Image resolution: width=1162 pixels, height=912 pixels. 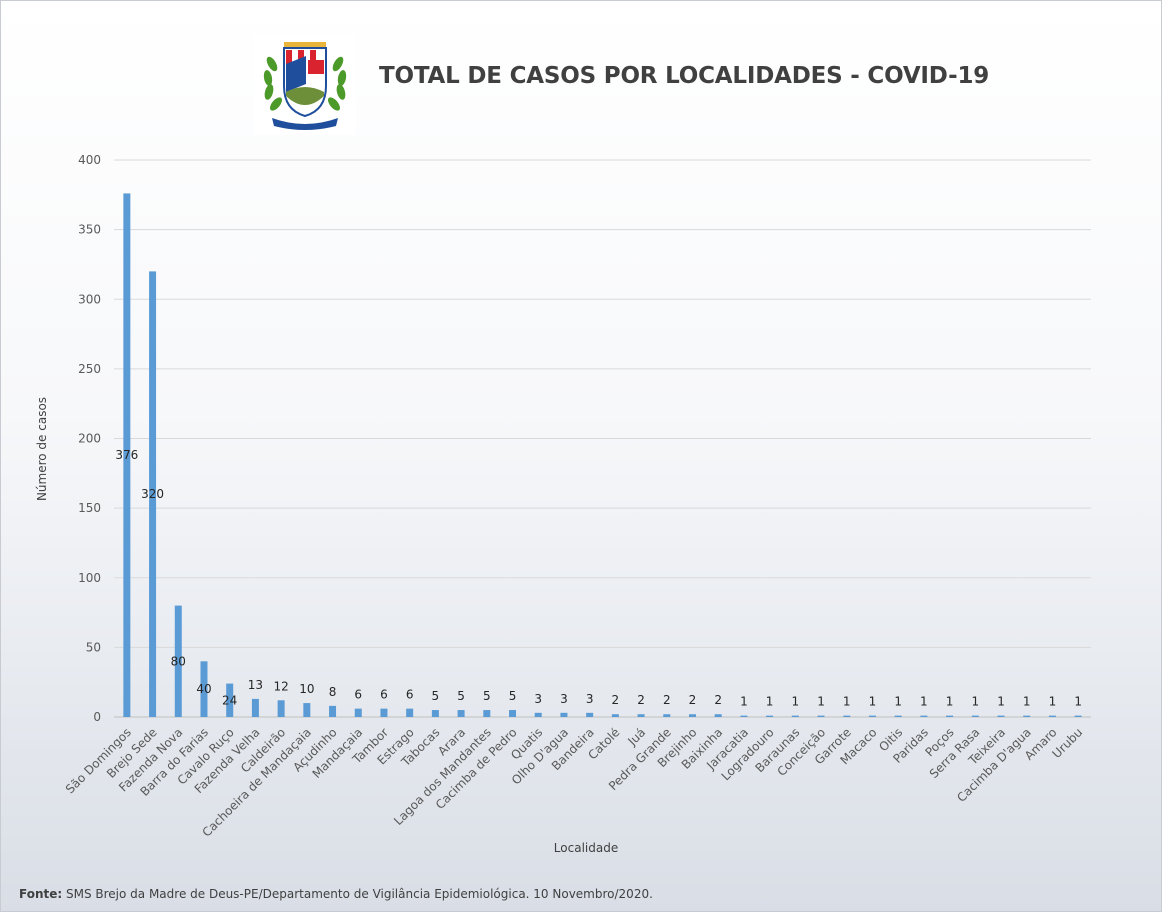 I want to click on data-label: 320, so click(x=152, y=494).